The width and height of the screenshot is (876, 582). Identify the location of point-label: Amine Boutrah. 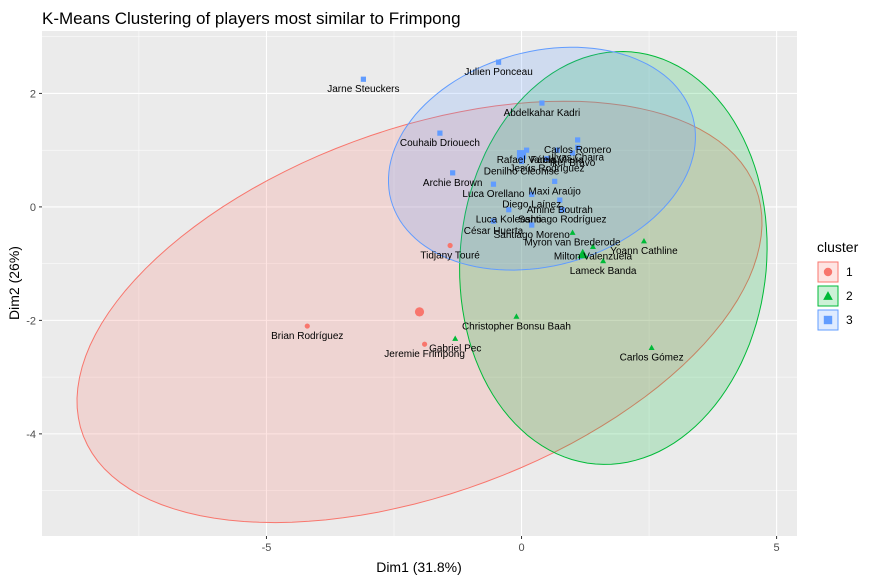
(560, 210).